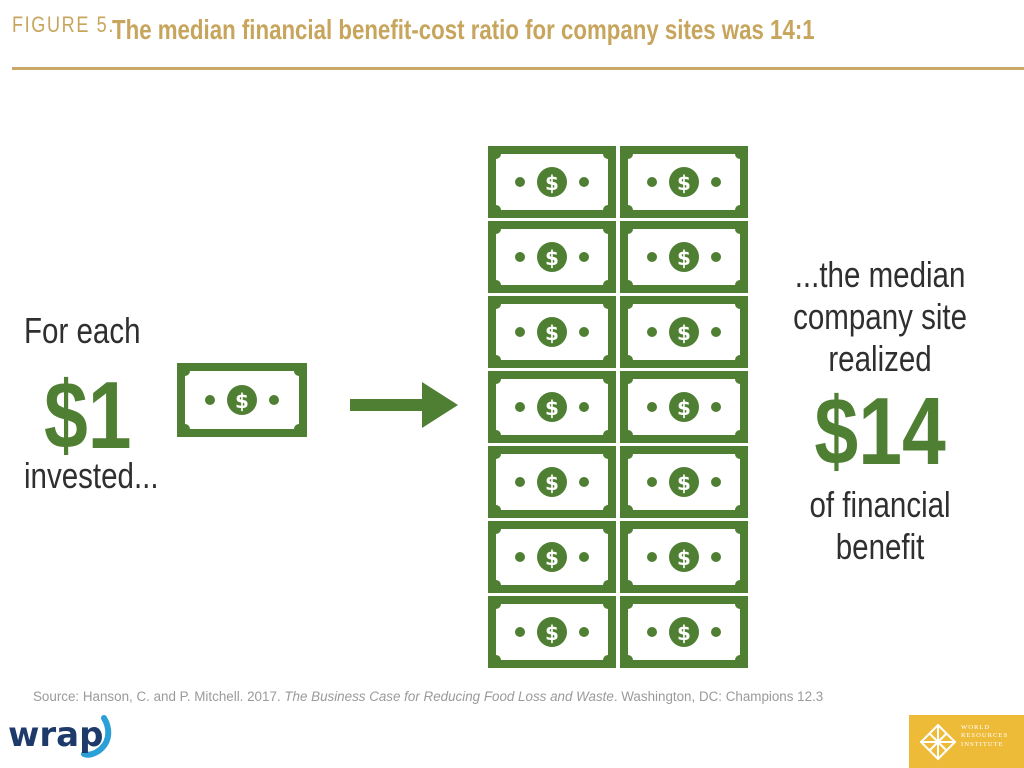 The image size is (1024, 768). I want to click on wrap-logo-text: wrap, so click(55, 735).